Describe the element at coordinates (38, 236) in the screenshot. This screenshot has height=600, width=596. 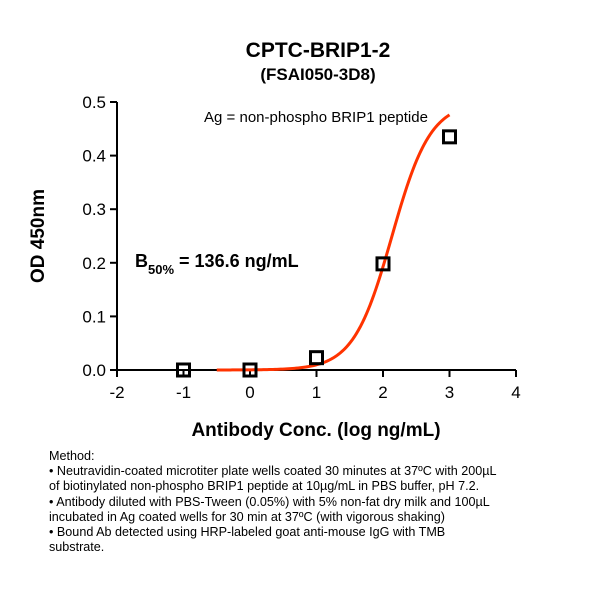
I see `y-axis-label: OD 450nm` at that location.